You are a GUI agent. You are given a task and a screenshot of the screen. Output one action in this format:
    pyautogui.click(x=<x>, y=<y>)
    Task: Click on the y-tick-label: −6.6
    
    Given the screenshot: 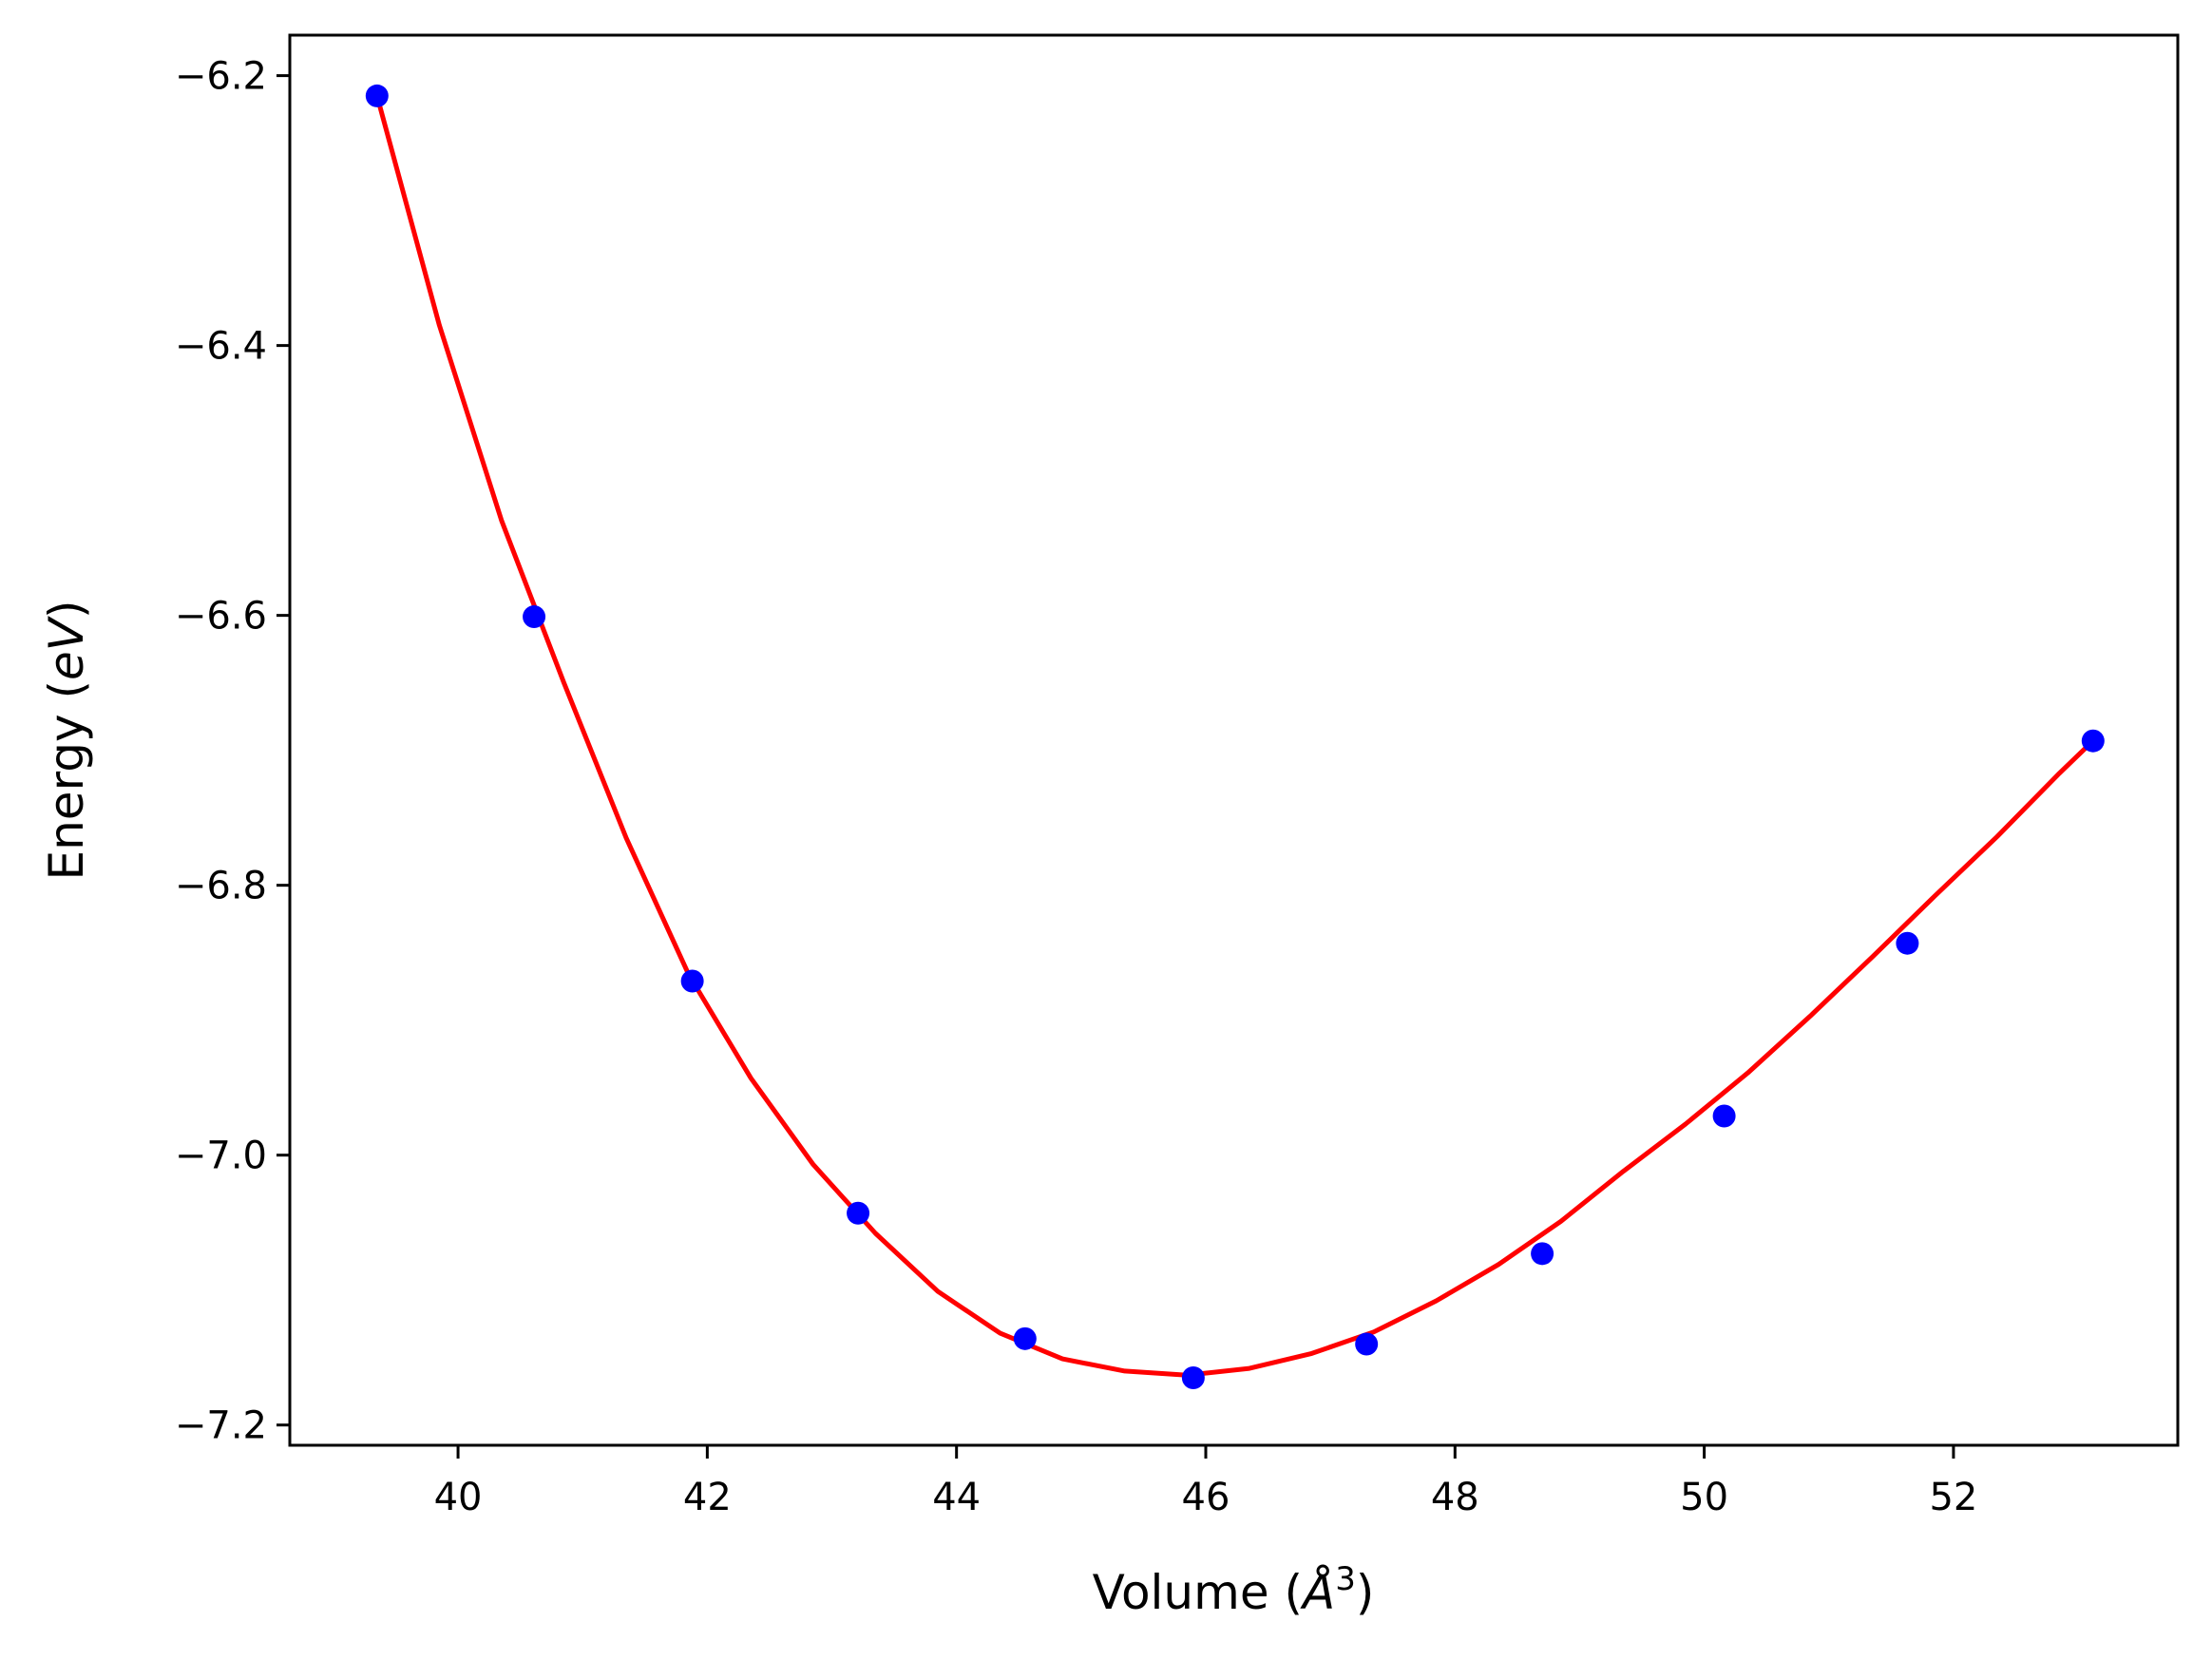 What is the action you would take?
    pyautogui.click(x=221, y=617)
    